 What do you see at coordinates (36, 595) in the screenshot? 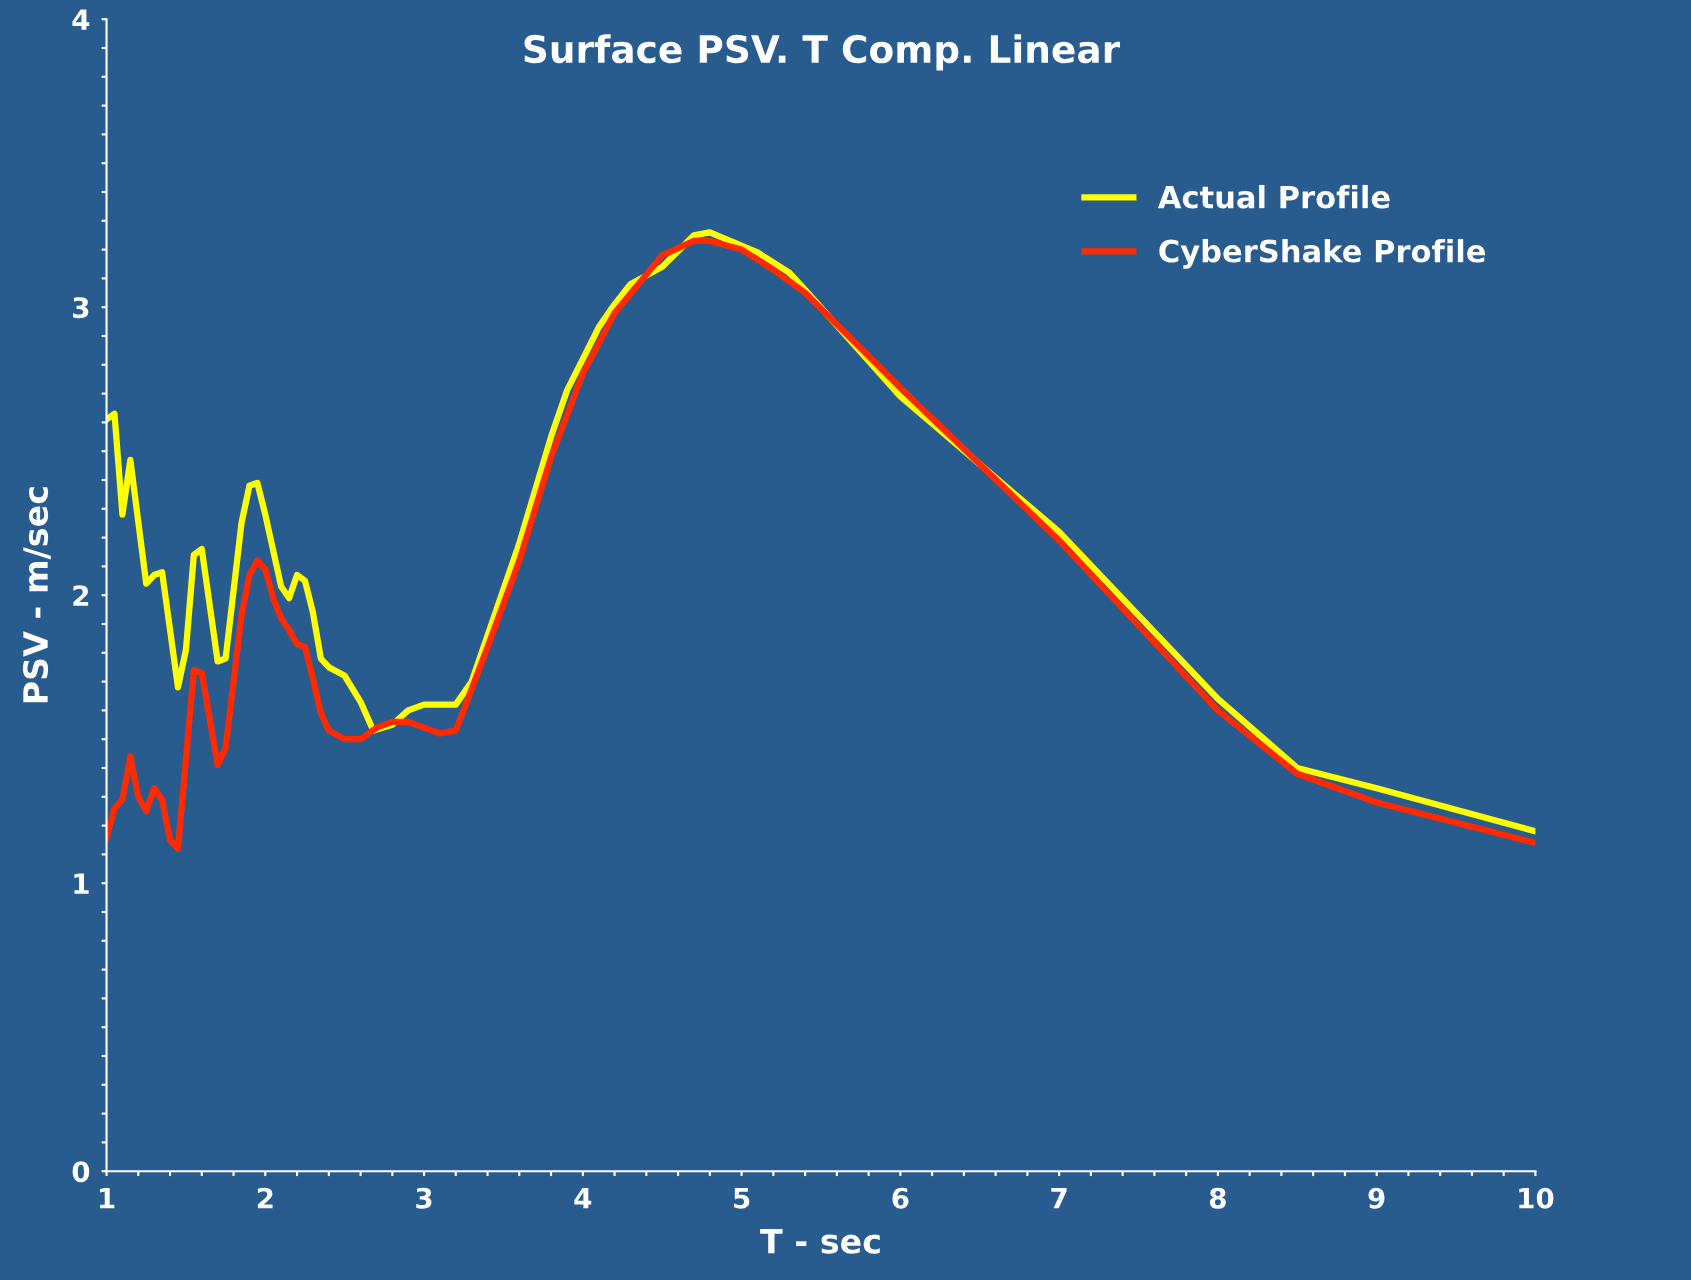
I see `y-axis-title: PSV - m/sec` at bounding box center [36, 595].